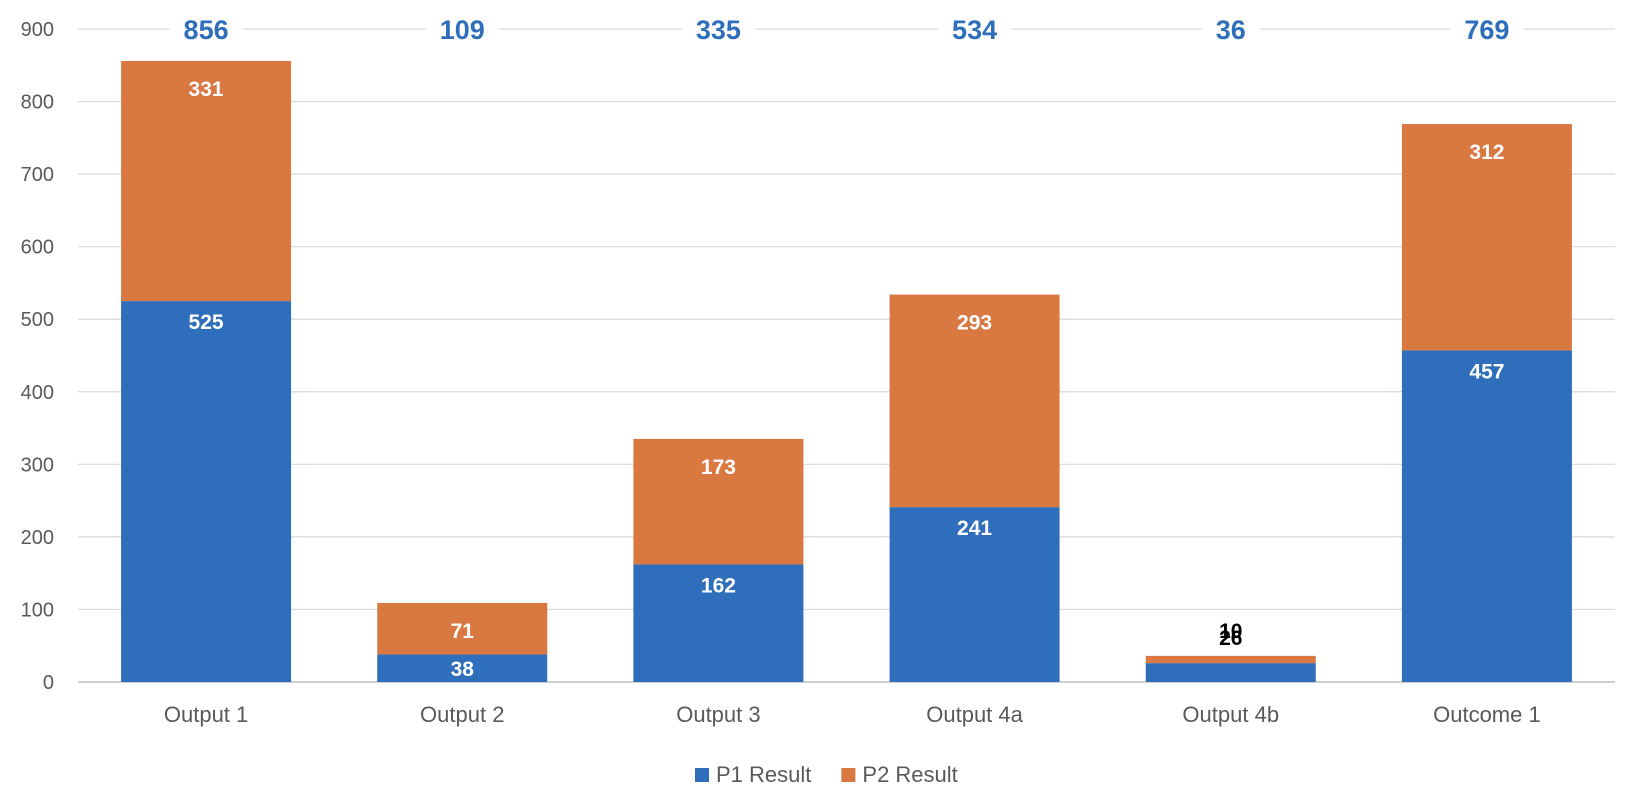  I want to click on category-label: Output 1, so click(206, 714).